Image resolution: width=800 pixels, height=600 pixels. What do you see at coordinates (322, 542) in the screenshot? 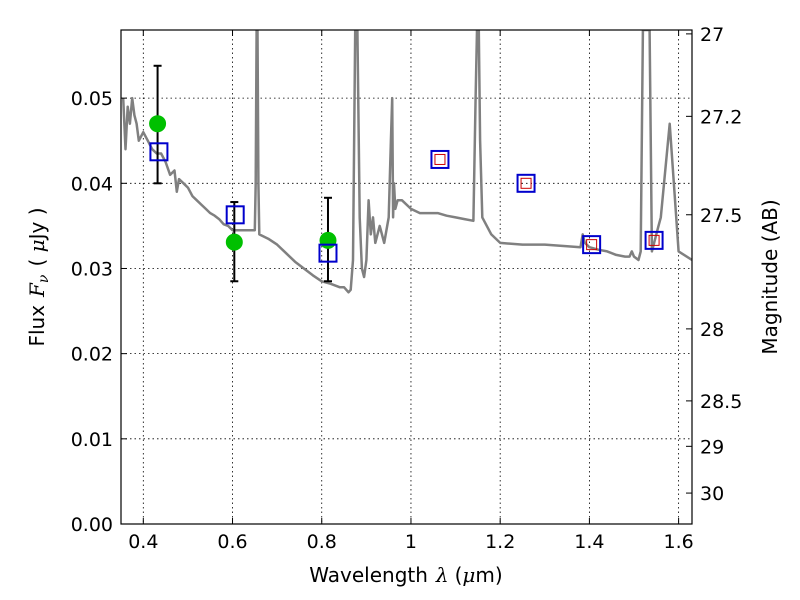
I see `x-tick-label: 0.8` at bounding box center [322, 542].